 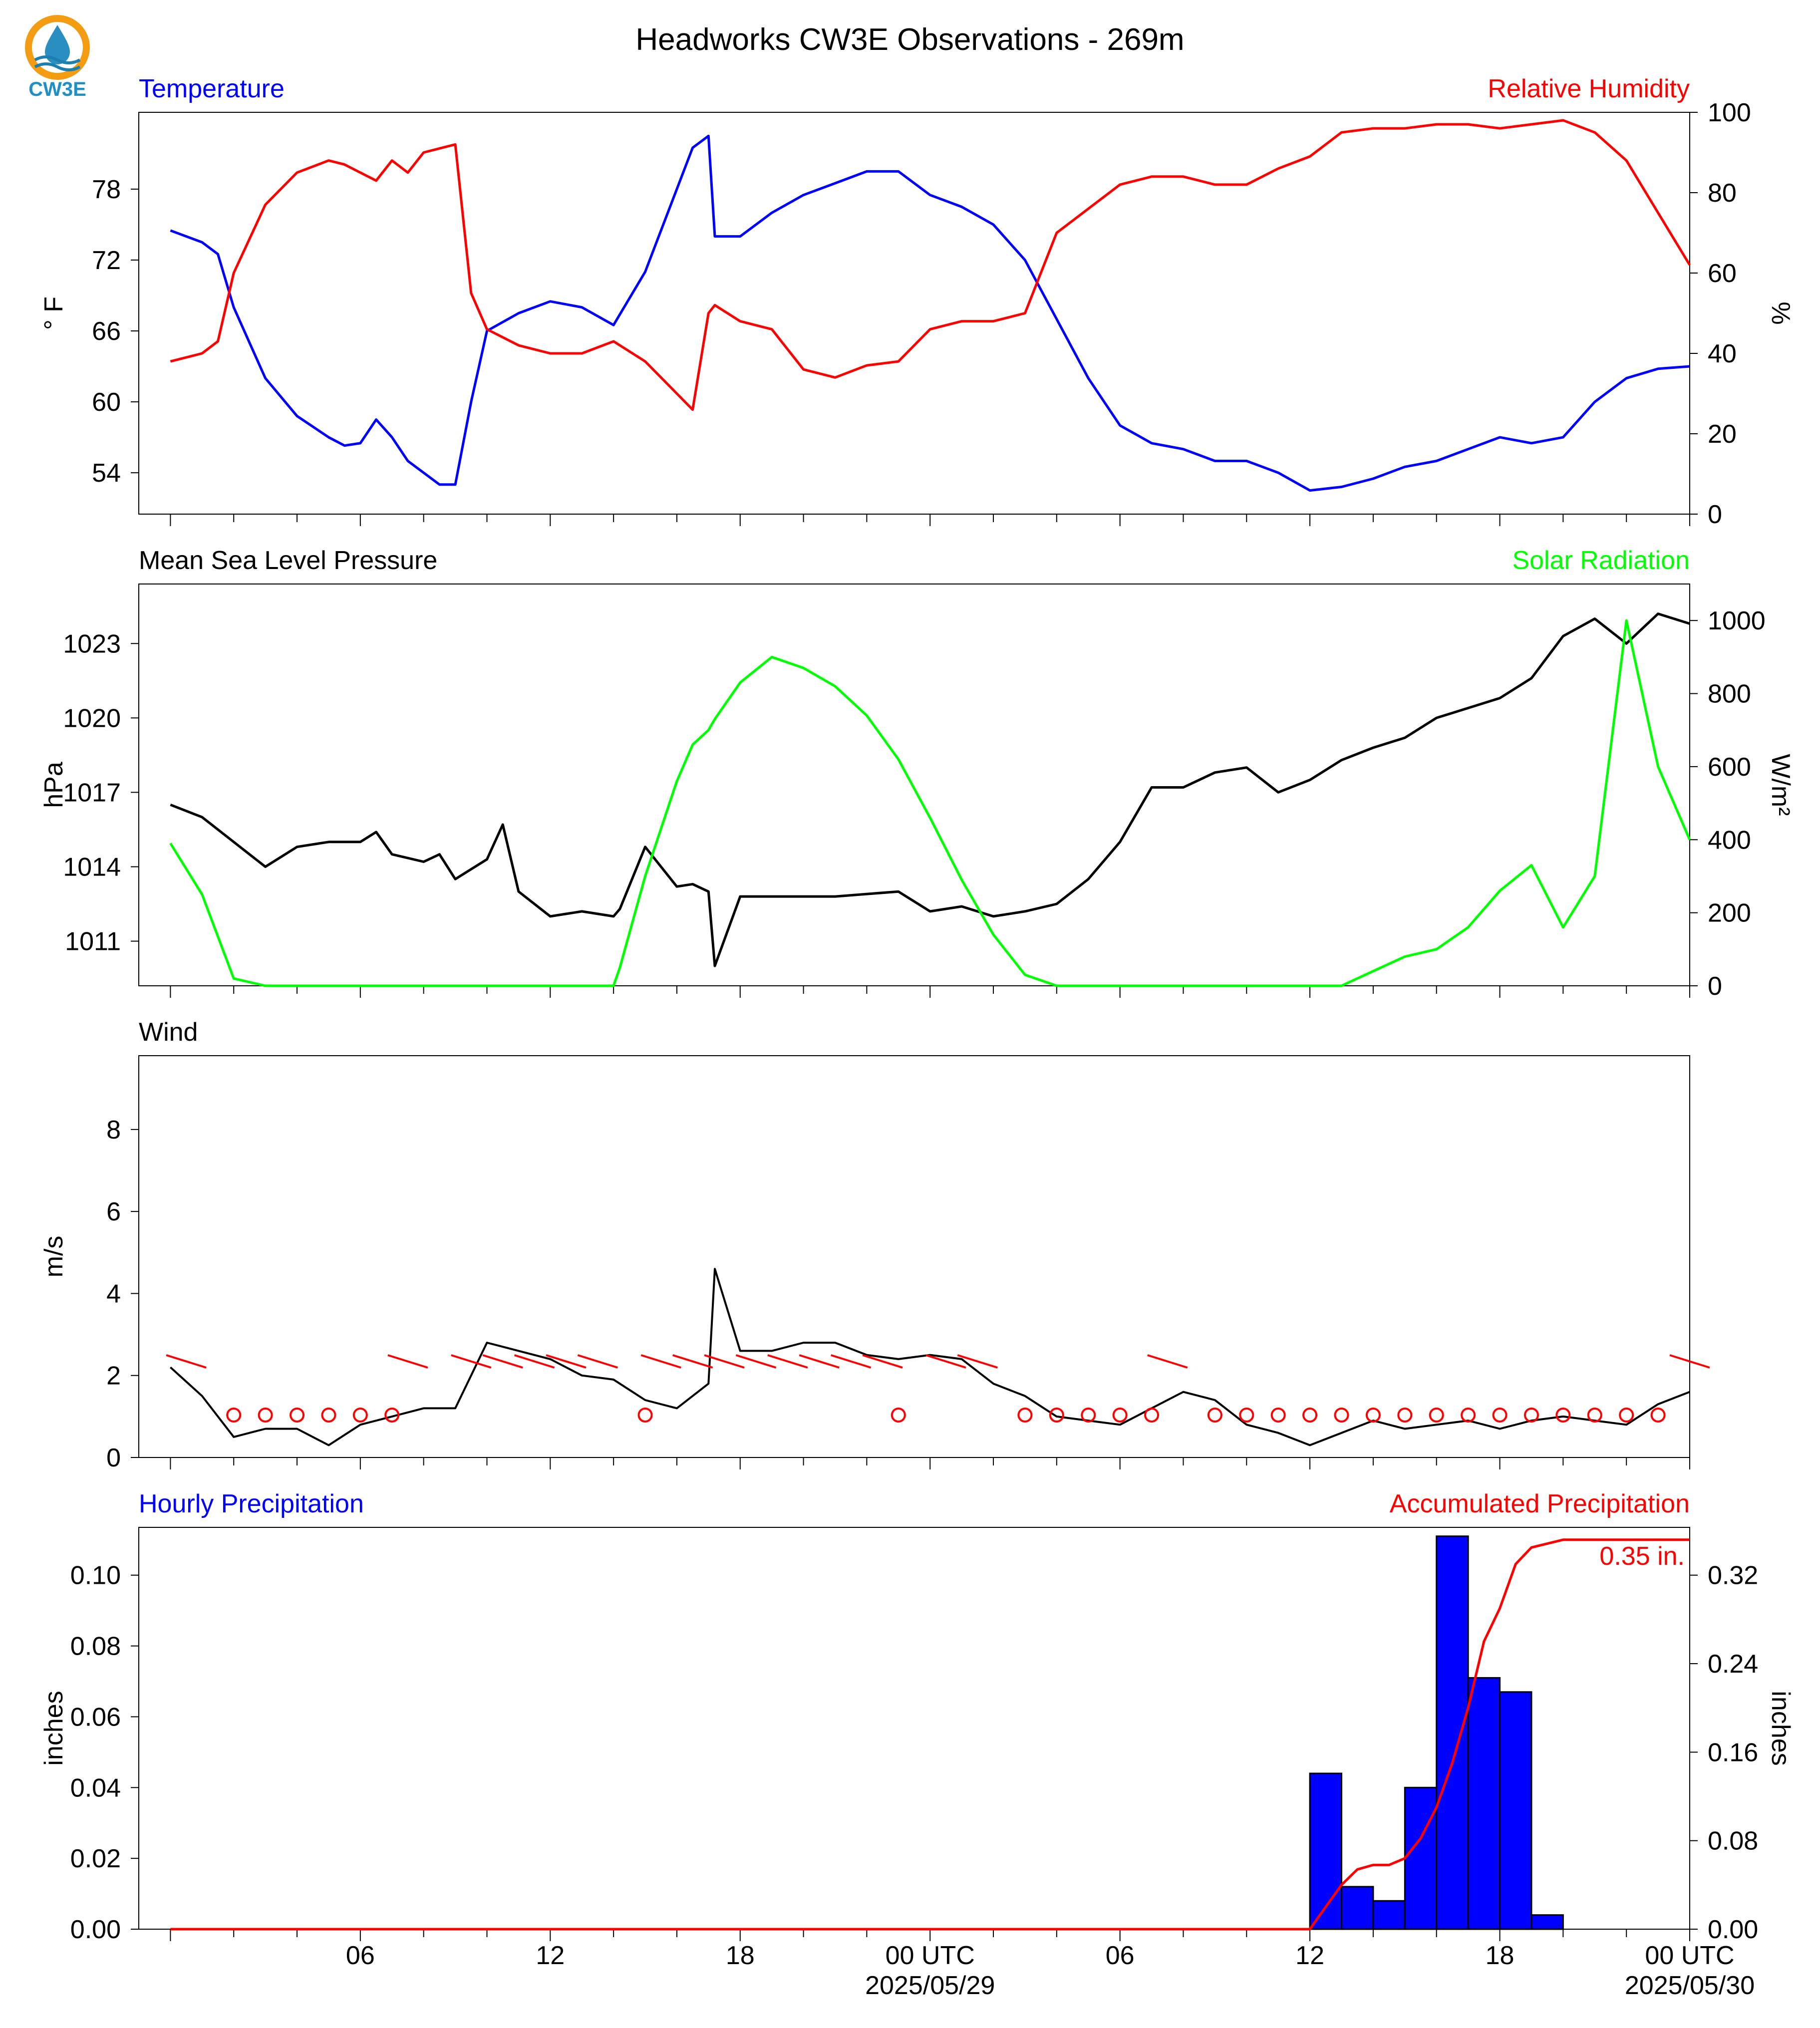 What do you see at coordinates (1722, 434) in the screenshot?
I see `y-right-tick-label: 20` at bounding box center [1722, 434].